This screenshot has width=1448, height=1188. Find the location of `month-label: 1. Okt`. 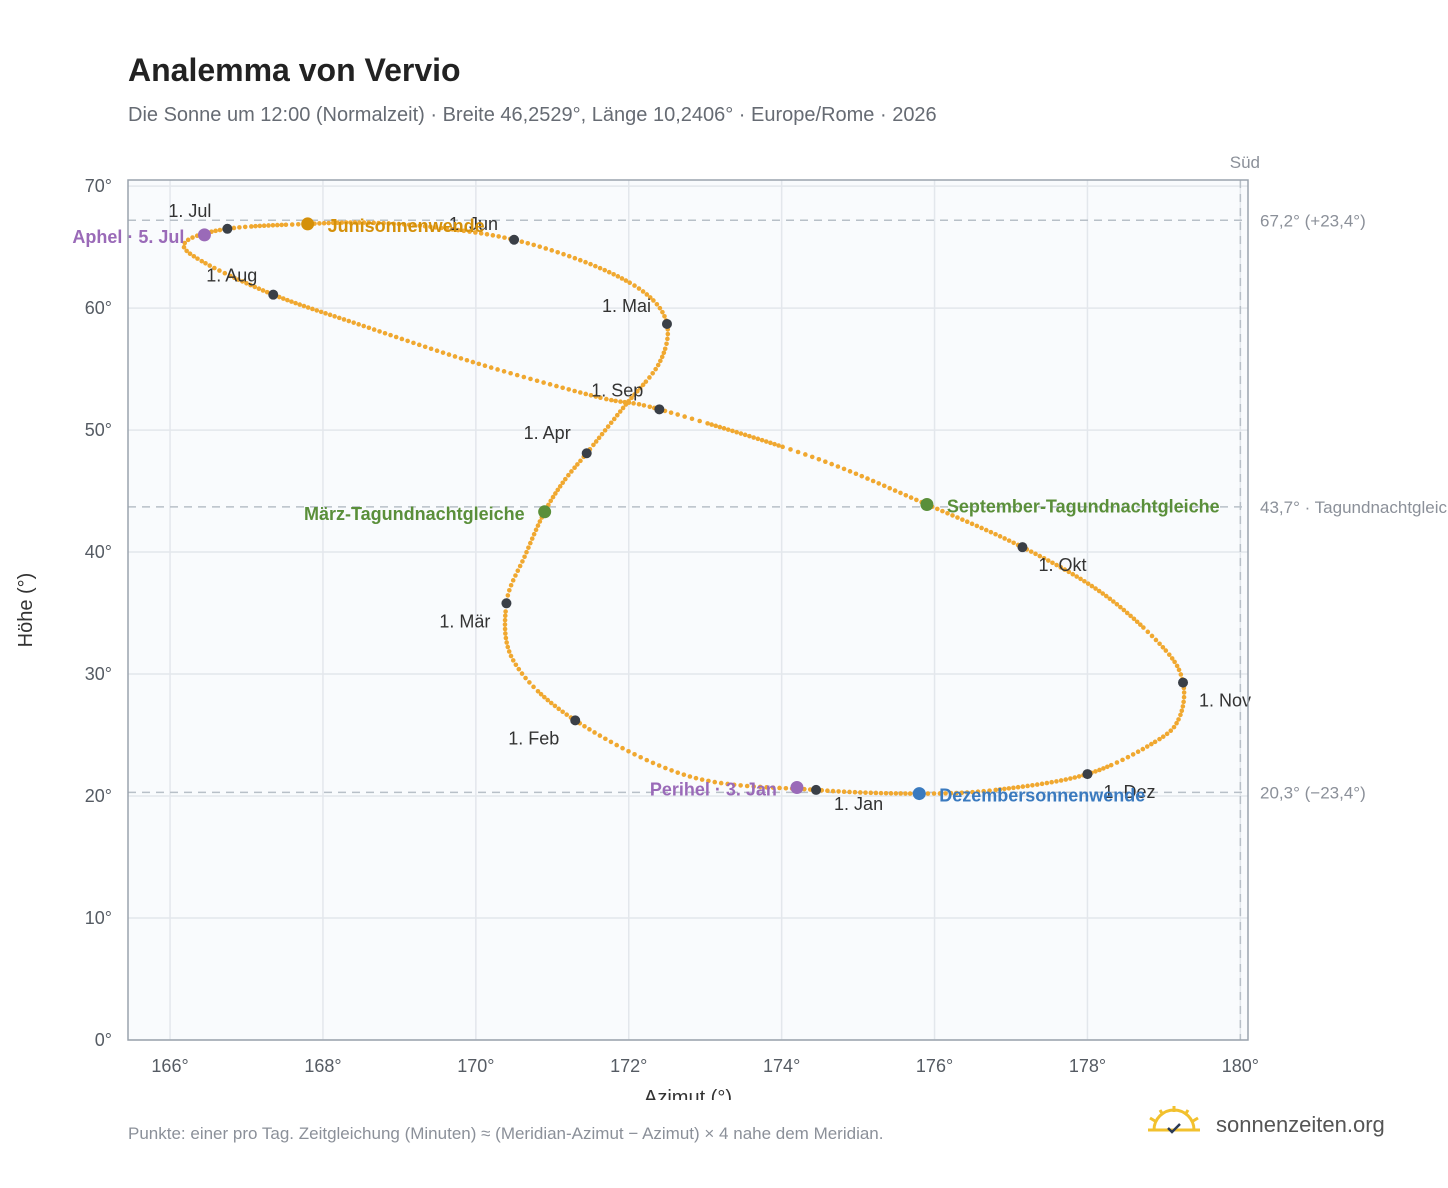

month-label: 1. Okt is located at coordinates (1062, 565).